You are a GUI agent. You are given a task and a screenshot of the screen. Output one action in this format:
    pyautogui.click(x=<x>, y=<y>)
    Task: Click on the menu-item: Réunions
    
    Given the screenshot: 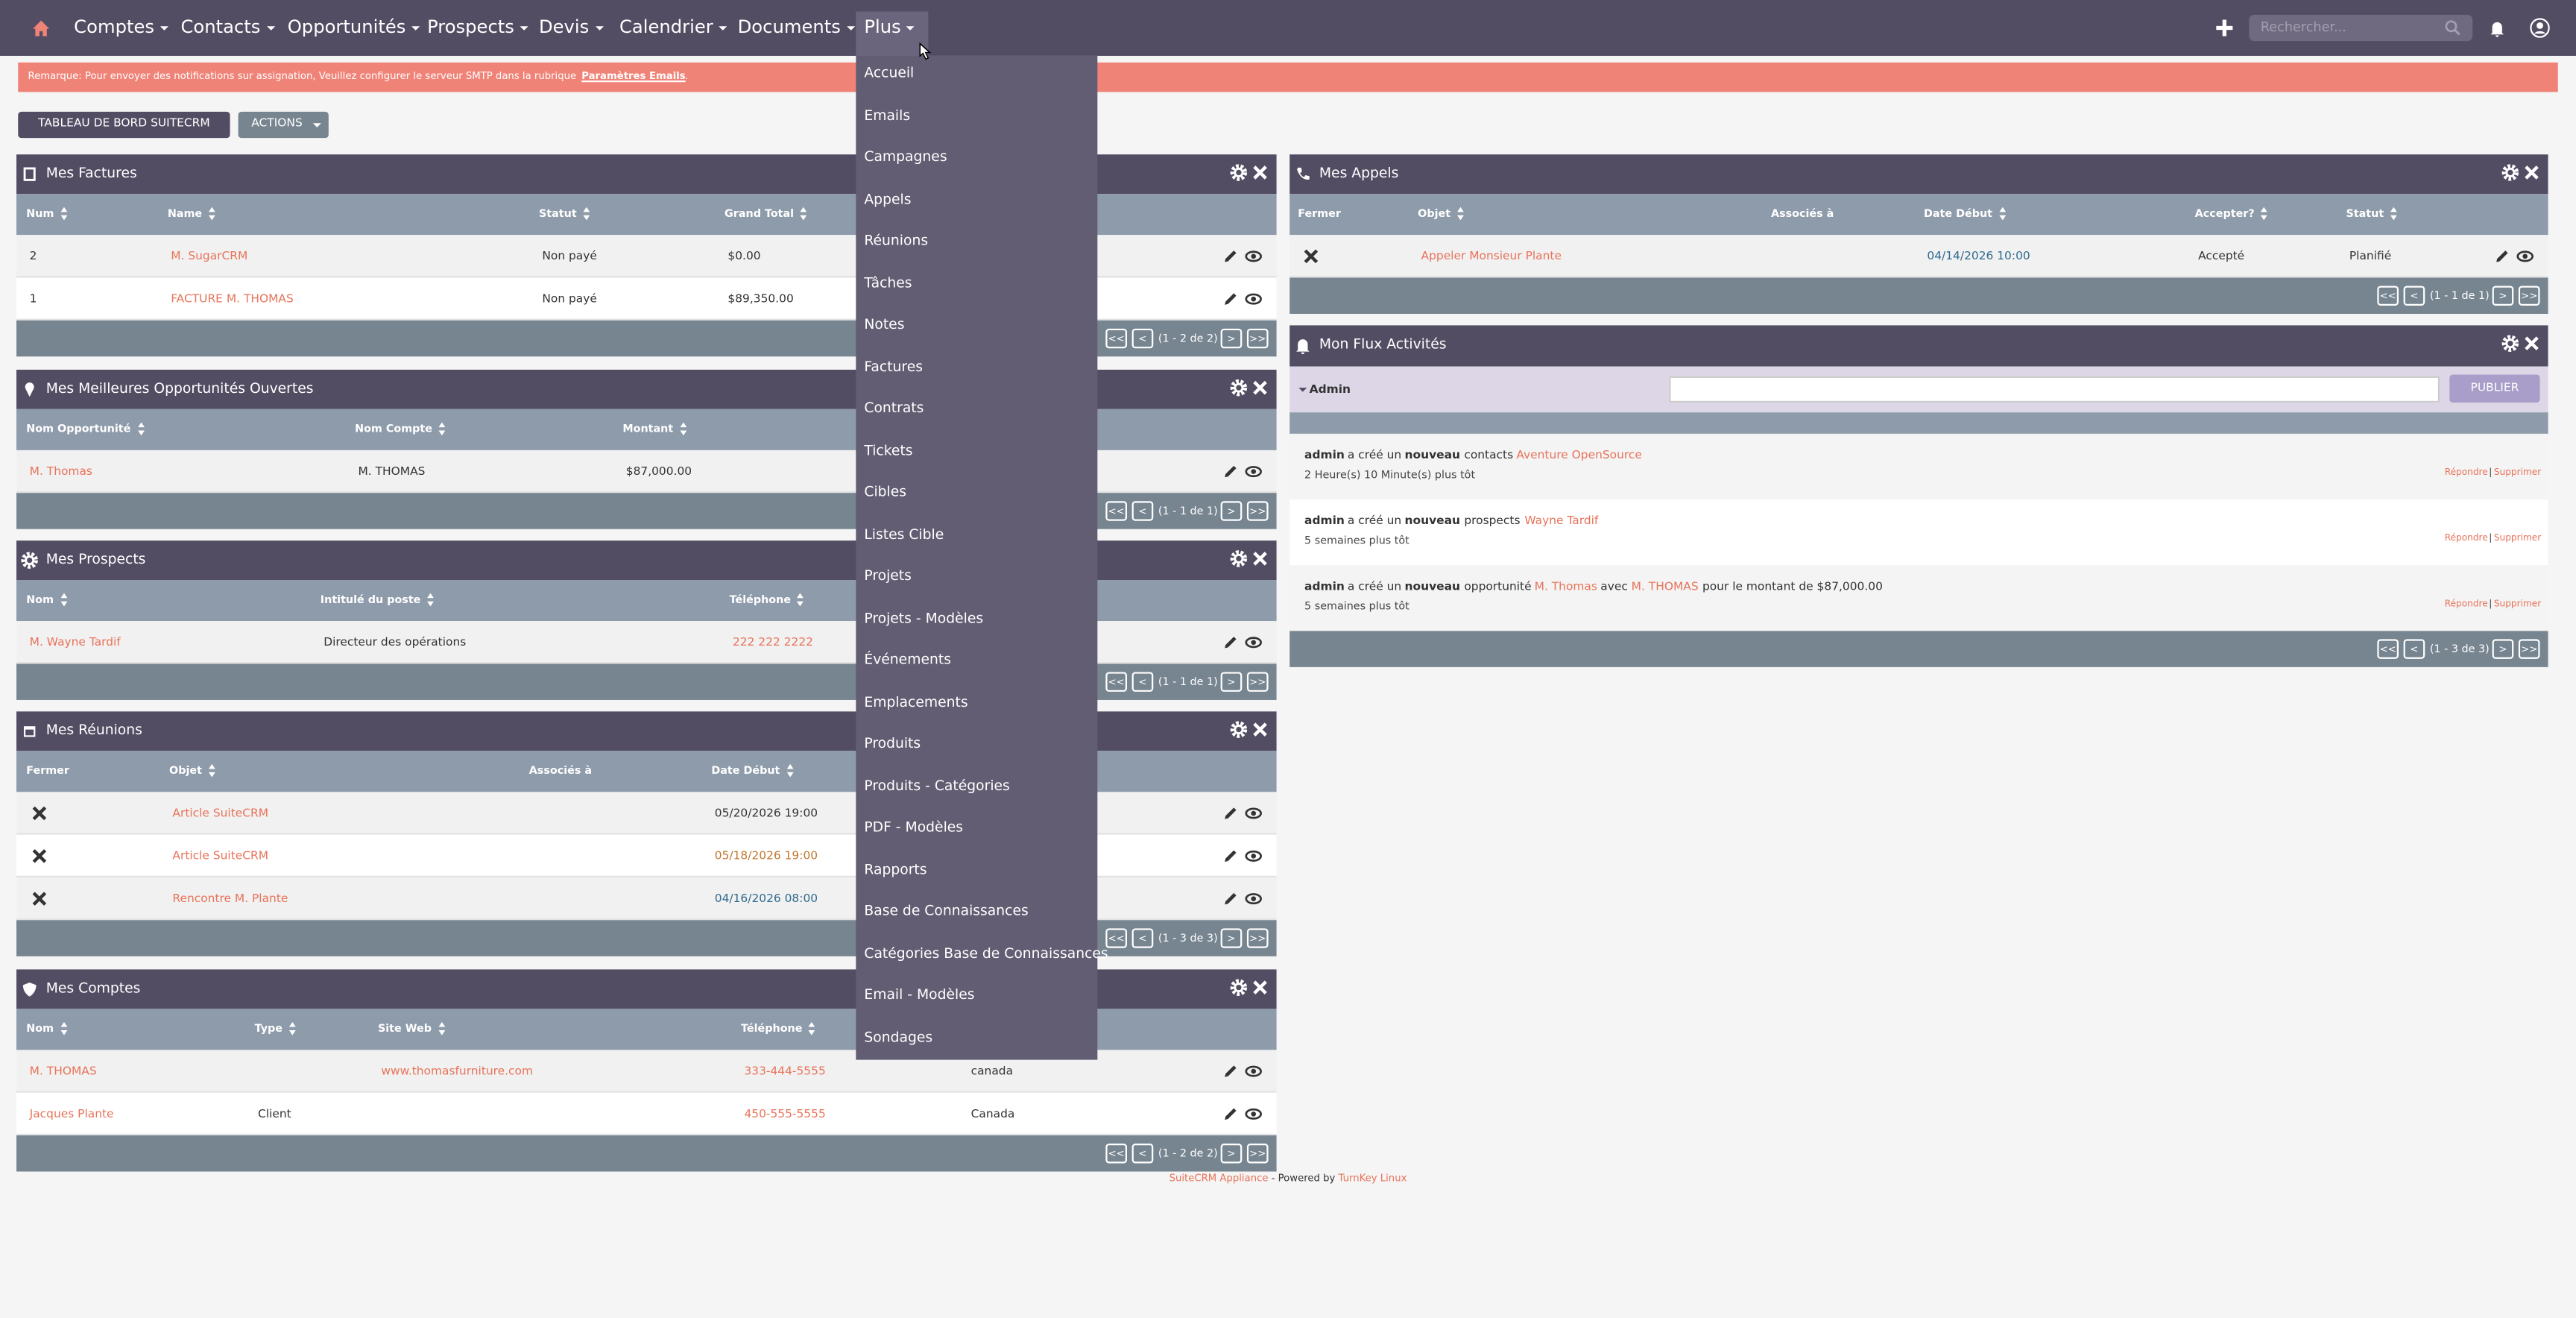 What is the action you would take?
    pyautogui.click(x=896, y=241)
    